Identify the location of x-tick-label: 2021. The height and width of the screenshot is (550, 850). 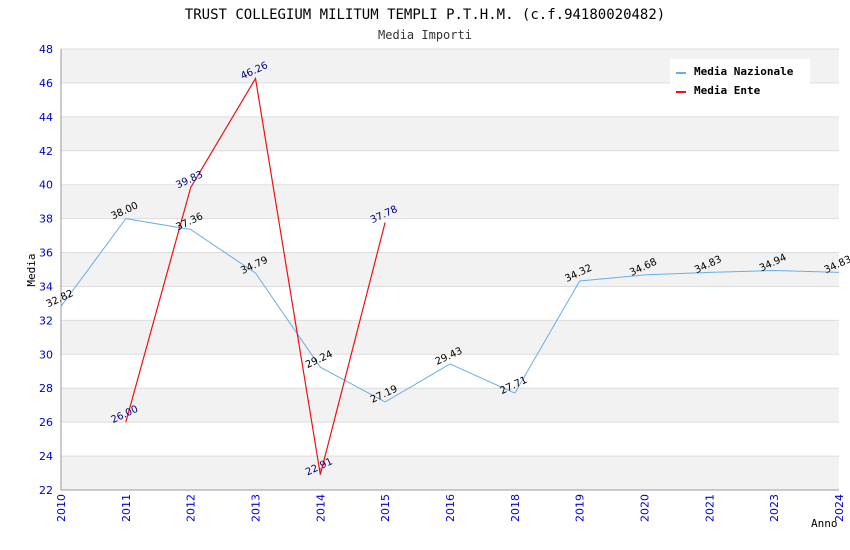
(709, 508).